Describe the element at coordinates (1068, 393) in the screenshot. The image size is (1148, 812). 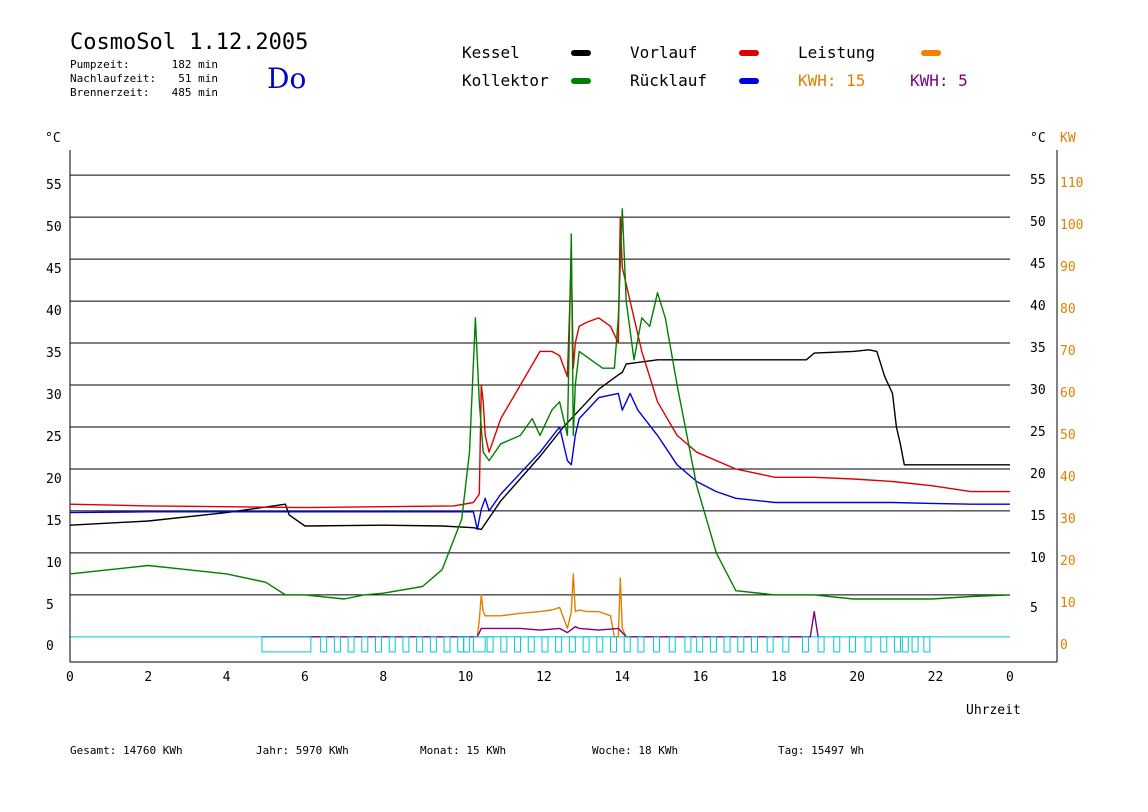
I see `y-tick-right-kw: 60` at that location.